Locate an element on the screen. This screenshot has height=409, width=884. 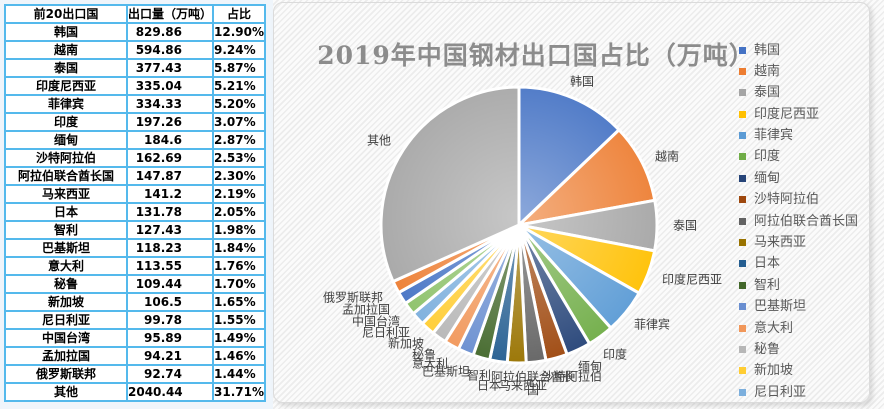
cell-amount: 118.23 is located at coordinates (170, 248).